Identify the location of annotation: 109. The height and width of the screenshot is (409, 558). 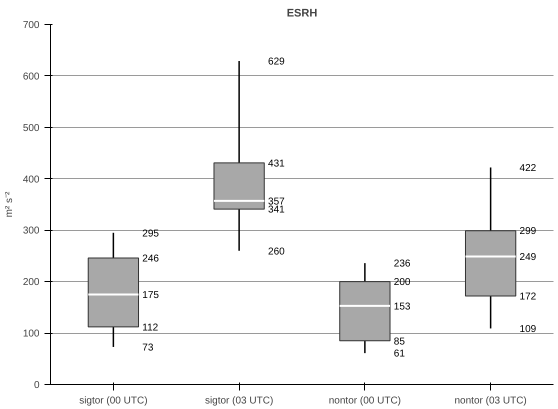
(528, 329).